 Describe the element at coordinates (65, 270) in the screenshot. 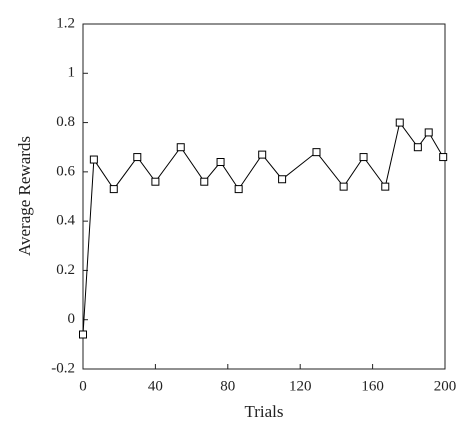

I see `y-tick-label: 0.2` at that location.